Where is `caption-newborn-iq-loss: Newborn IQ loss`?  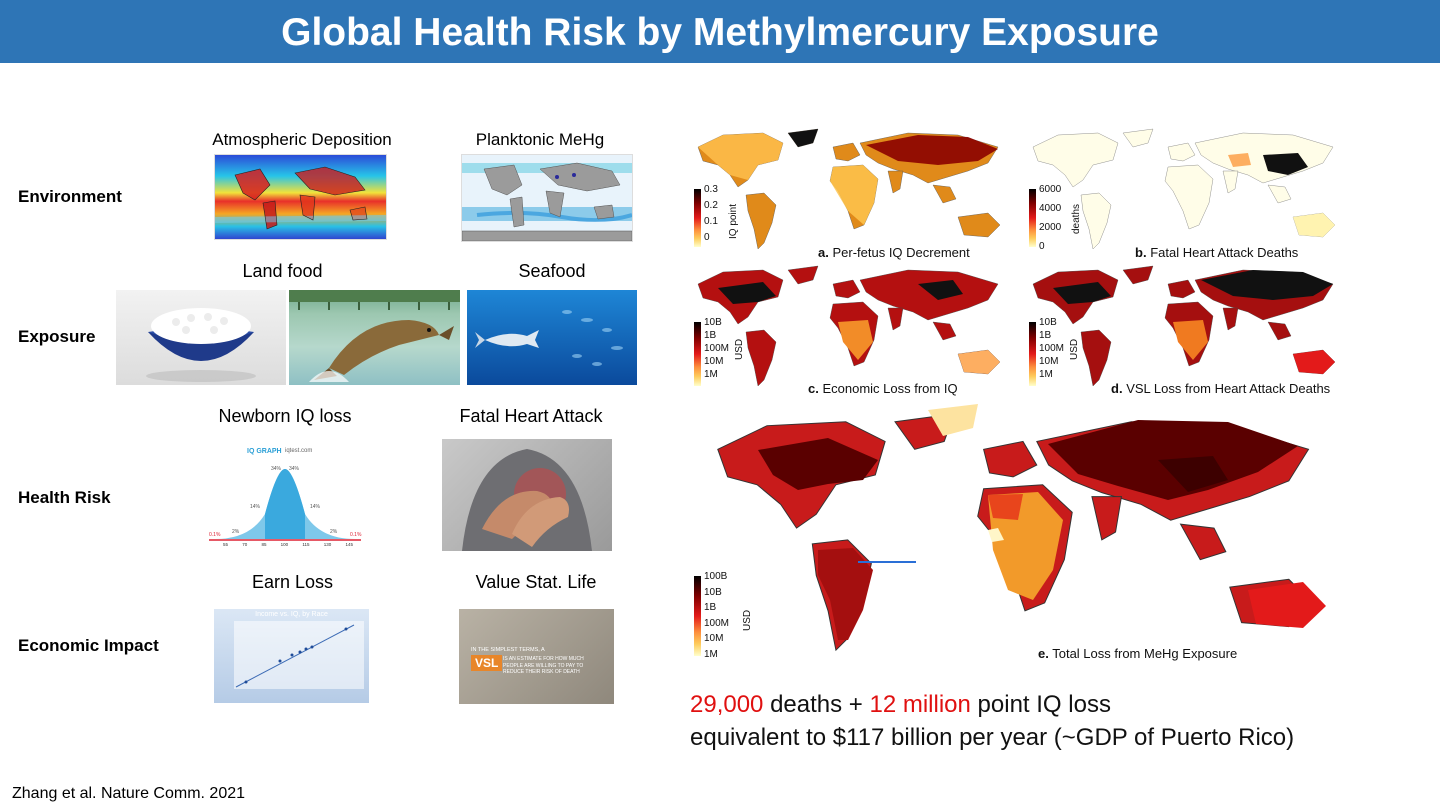 caption-newborn-iq-loss: Newborn IQ loss is located at coordinates (285, 416).